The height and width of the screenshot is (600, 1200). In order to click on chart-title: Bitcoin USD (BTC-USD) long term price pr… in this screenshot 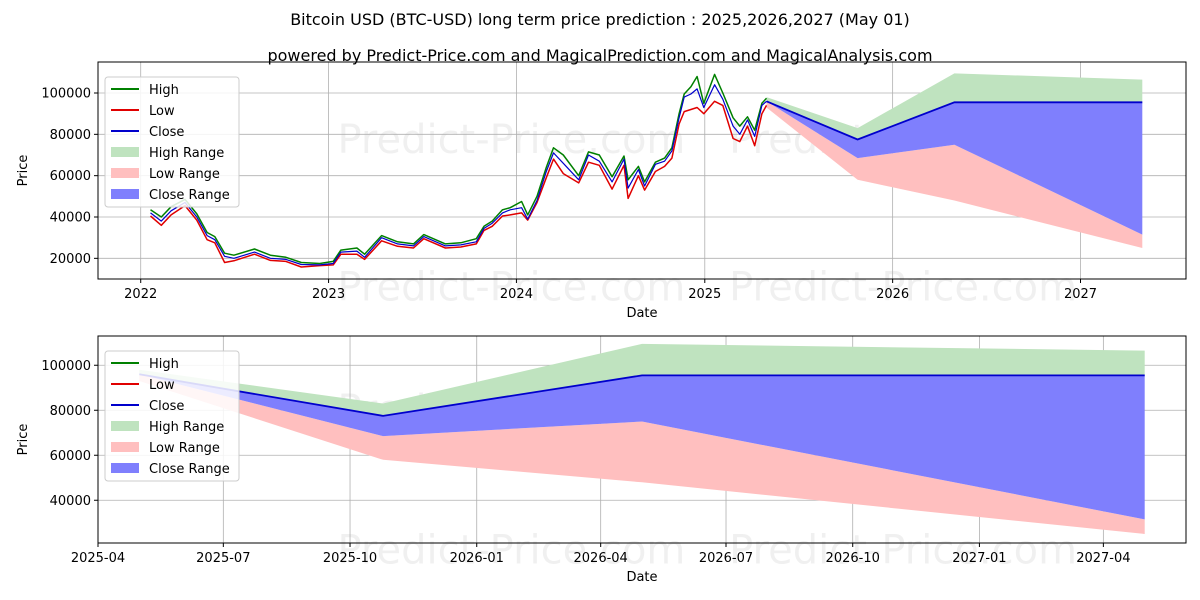, I will do `click(600, 19)`.